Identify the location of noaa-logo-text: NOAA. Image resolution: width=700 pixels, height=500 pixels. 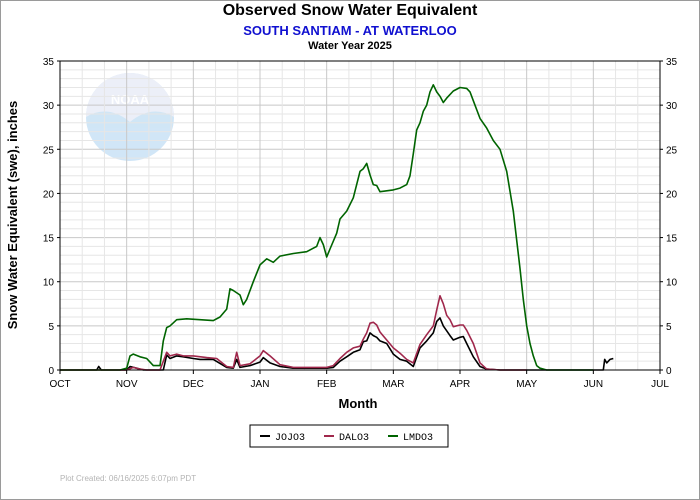
(130, 99).